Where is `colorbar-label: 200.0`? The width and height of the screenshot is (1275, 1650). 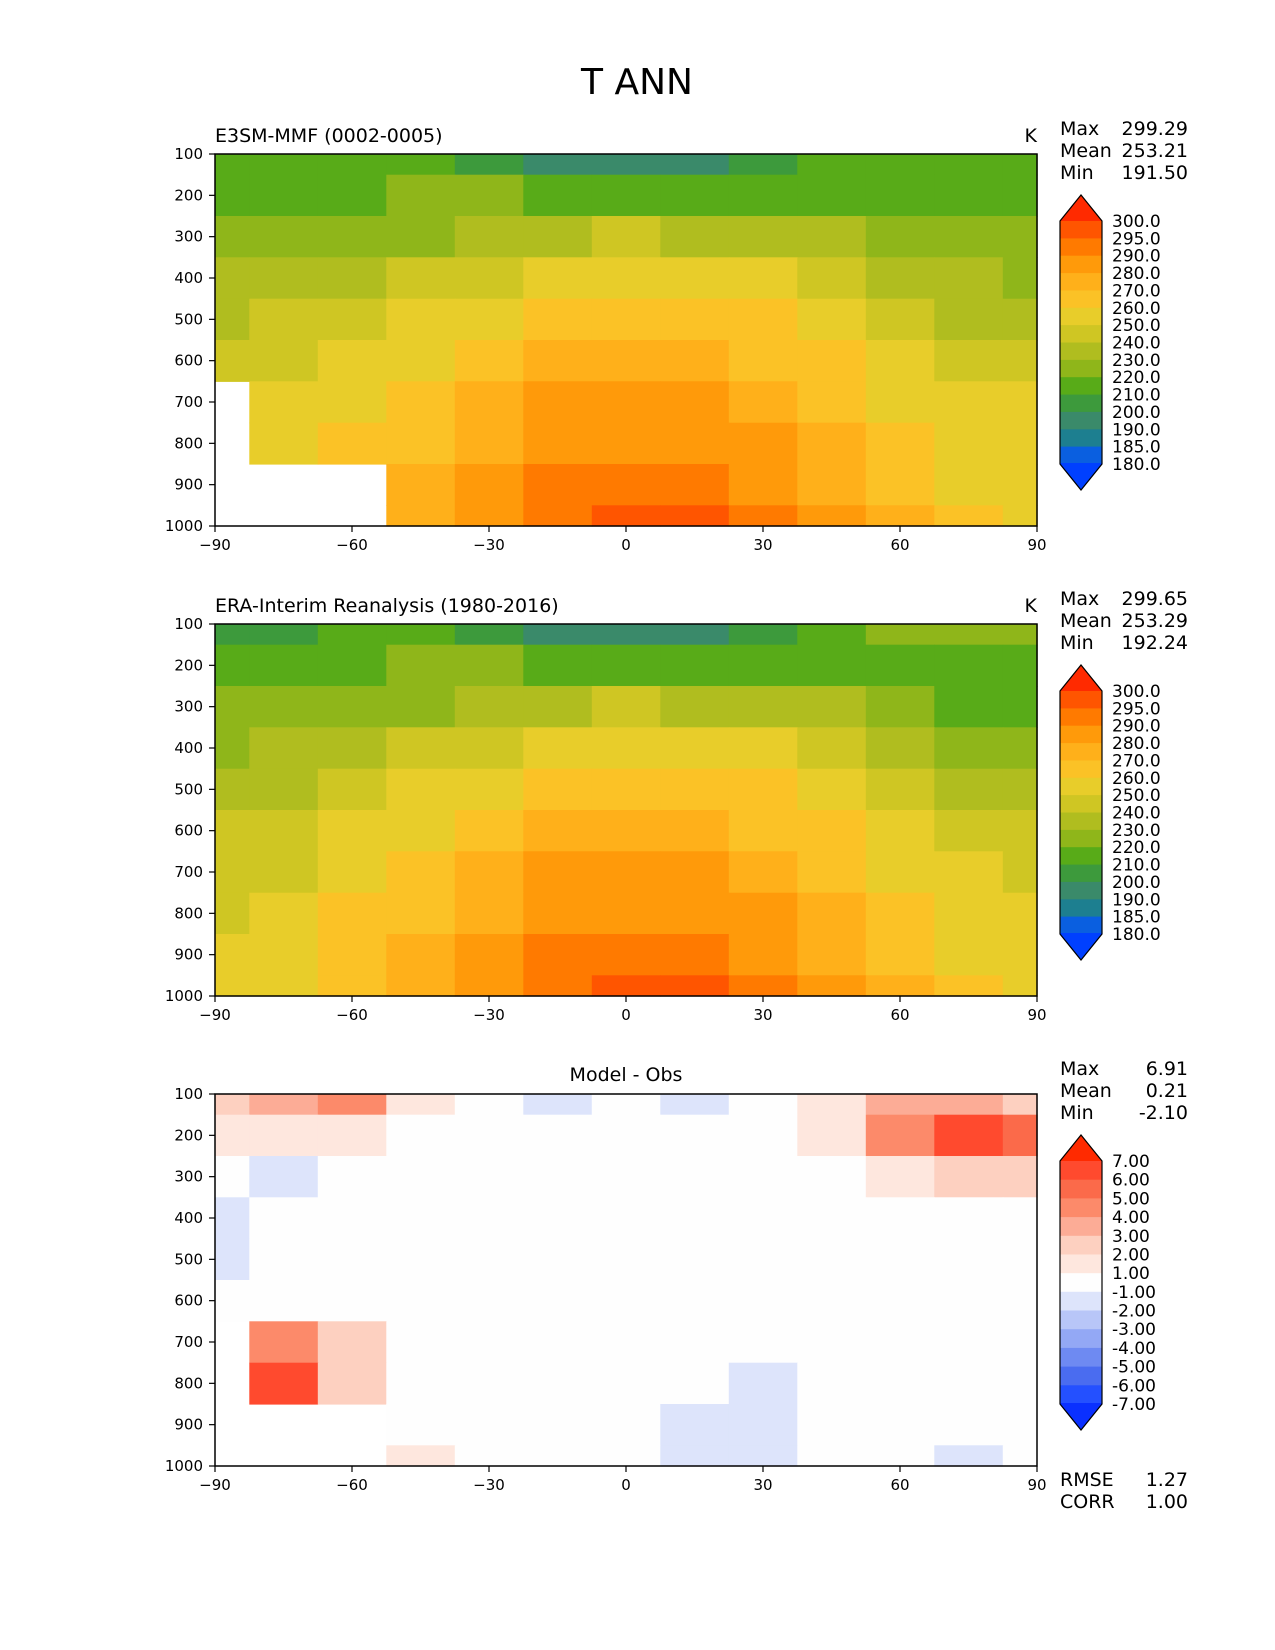
colorbar-label: 200.0 is located at coordinates (1136, 883).